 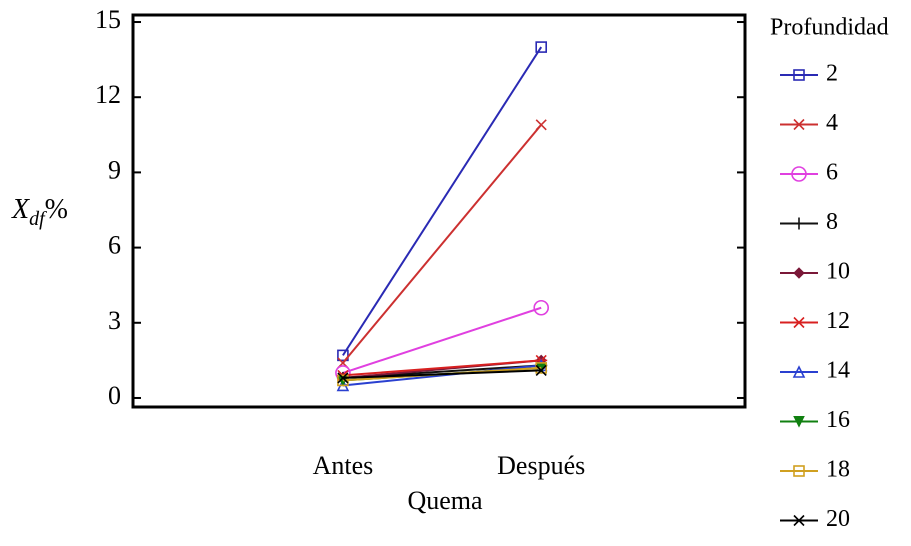 What do you see at coordinates (56, 209) in the screenshot?
I see `y-label-suffix: %` at bounding box center [56, 209].